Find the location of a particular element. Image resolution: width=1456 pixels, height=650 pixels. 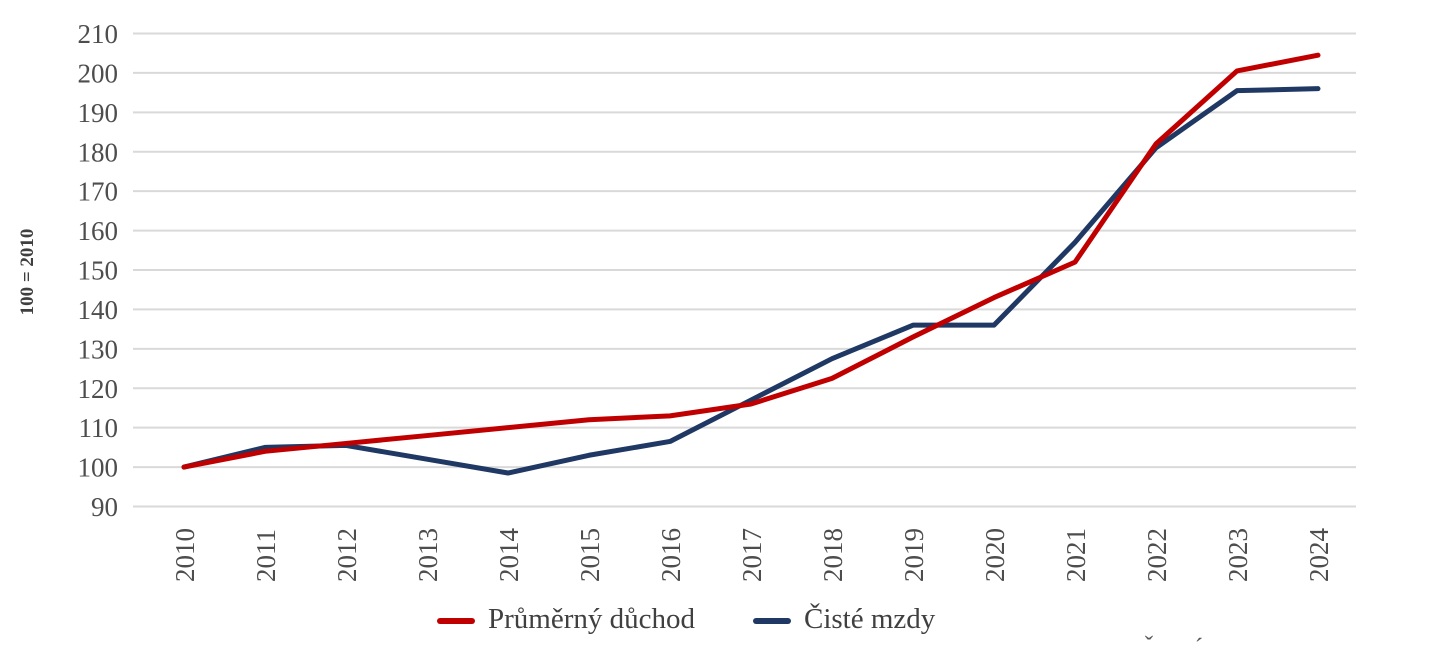

y-tick-label: 170 is located at coordinates (98, 192).